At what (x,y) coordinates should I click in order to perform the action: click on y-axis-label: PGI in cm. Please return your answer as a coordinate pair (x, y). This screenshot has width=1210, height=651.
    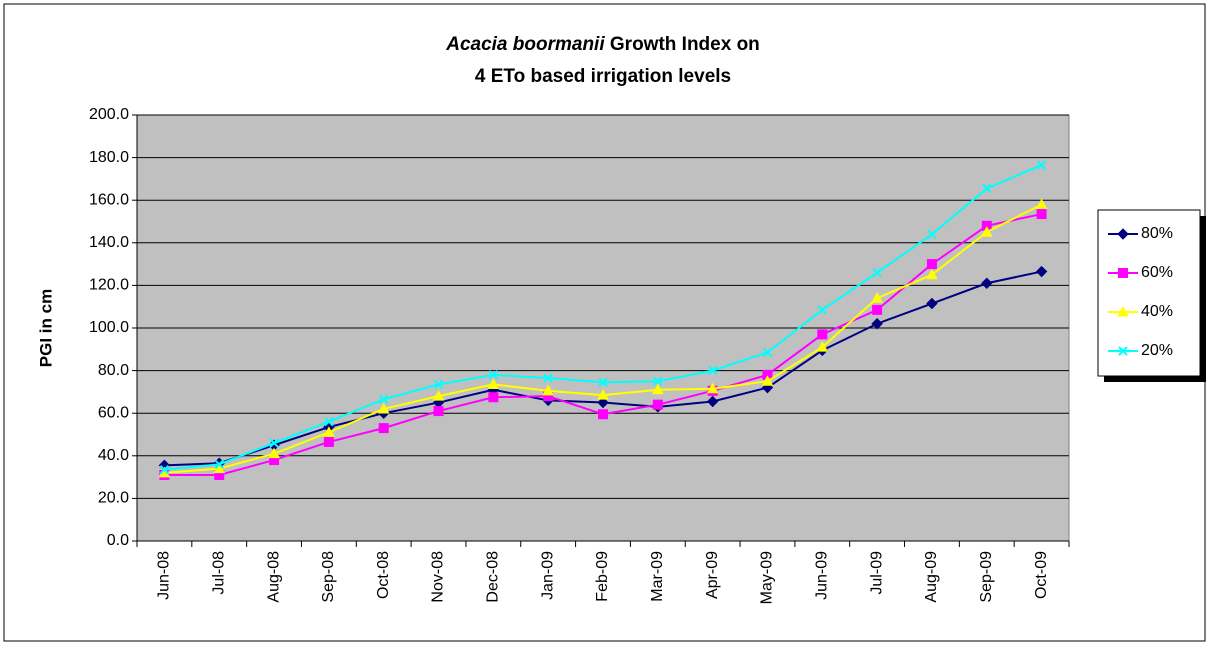
    Looking at the image, I should click on (45, 328).